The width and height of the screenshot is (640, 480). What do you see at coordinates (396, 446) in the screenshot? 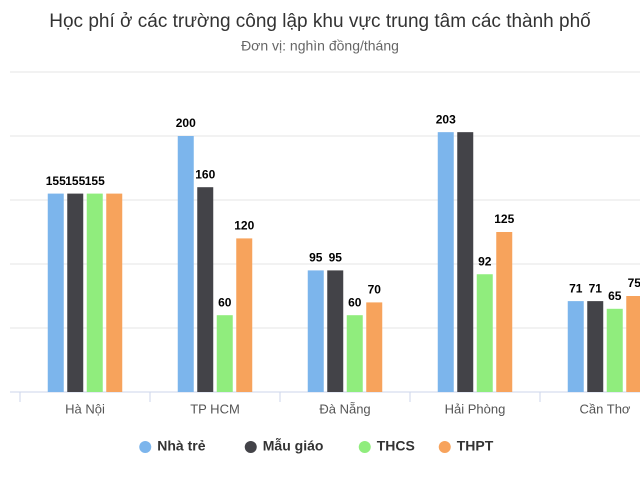
I see `legend-label: THCS` at bounding box center [396, 446].